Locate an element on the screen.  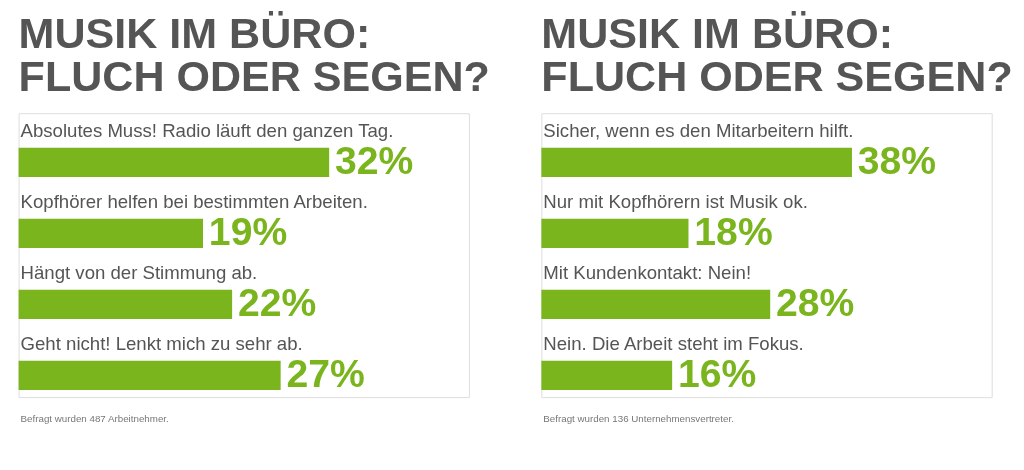
data-label: 22% is located at coordinates (277, 303).